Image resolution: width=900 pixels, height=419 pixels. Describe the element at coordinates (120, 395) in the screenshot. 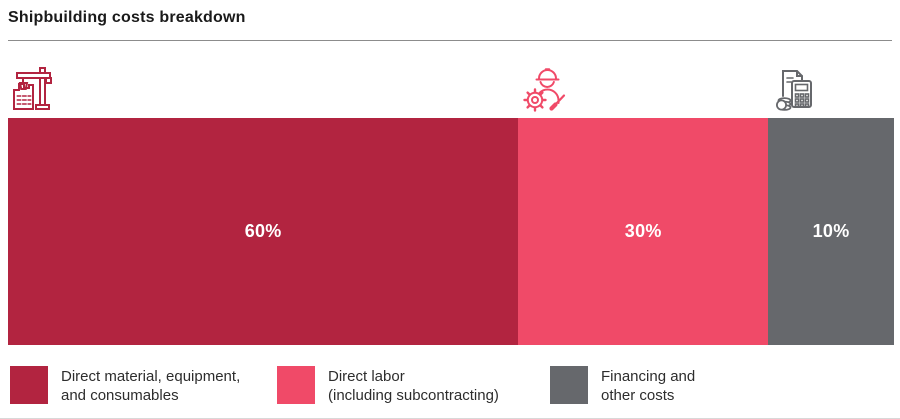

I see `legend-label-line: and consumables` at that location.